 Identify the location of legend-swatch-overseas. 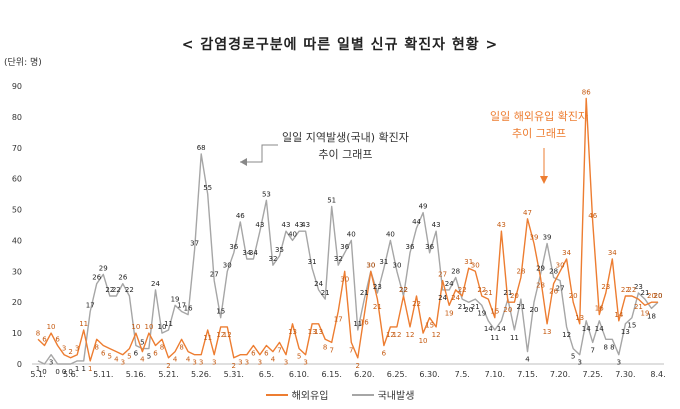
(276, 394).